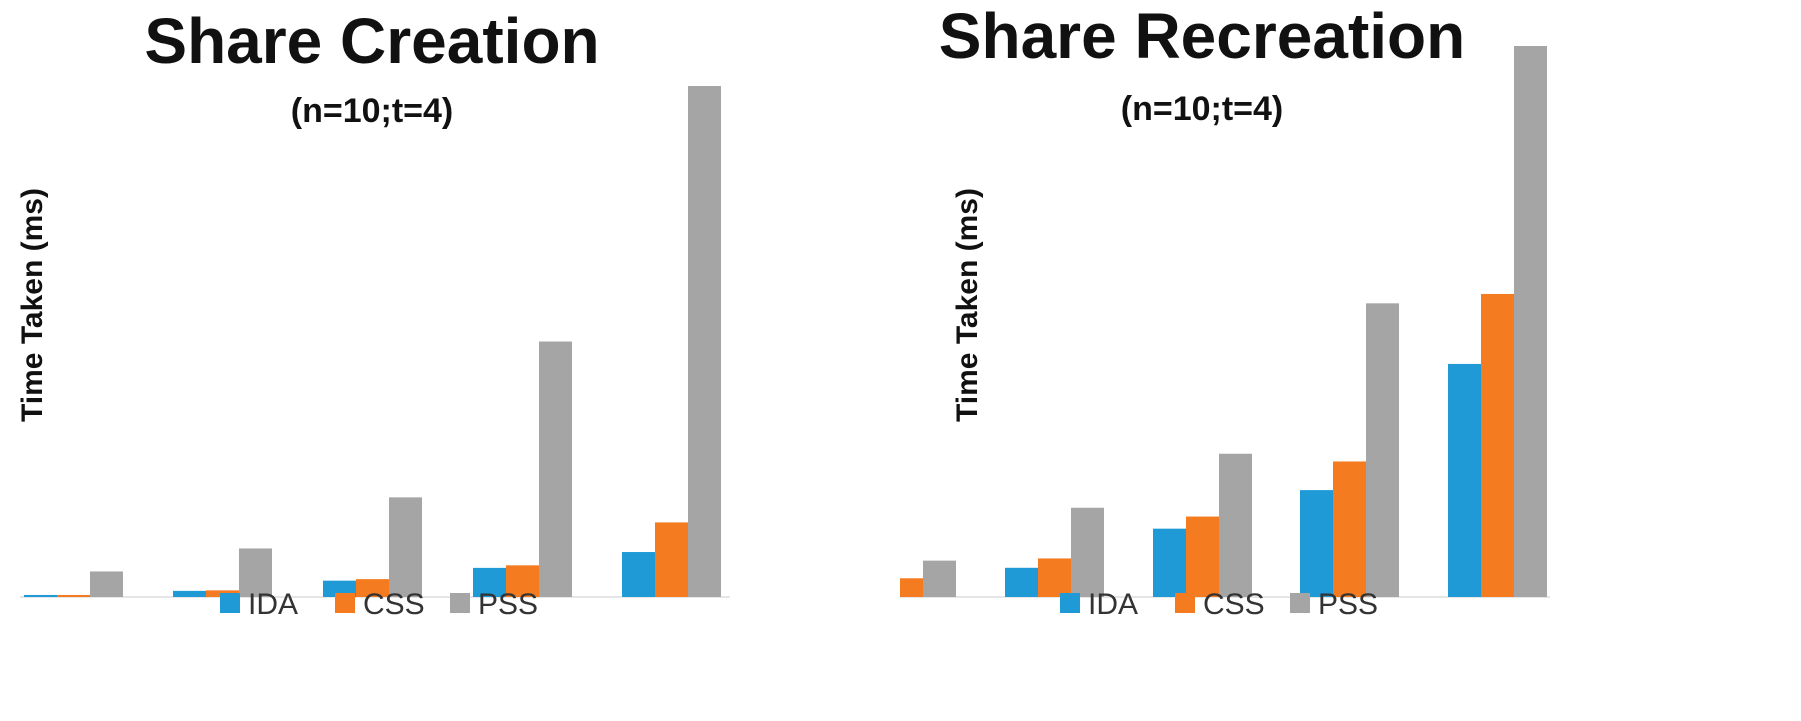 This screenshot has height=721, width=1801. Describe the element at coordinates (371, 41) in the screenshot. I see `chart-title: Share Creation` at that location.